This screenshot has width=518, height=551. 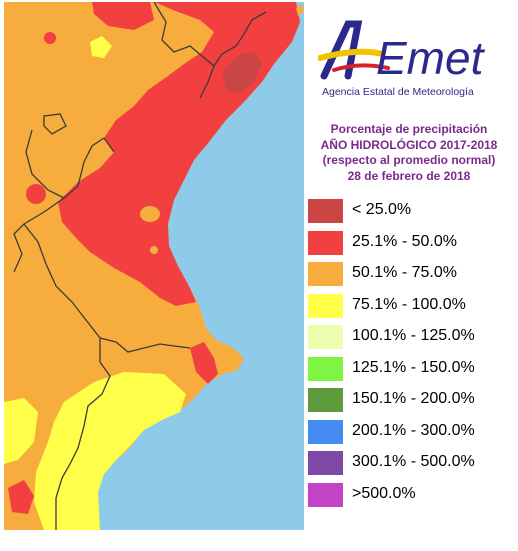 I want to click on legend-item: < 25.0%, so click(x=410, y=213).